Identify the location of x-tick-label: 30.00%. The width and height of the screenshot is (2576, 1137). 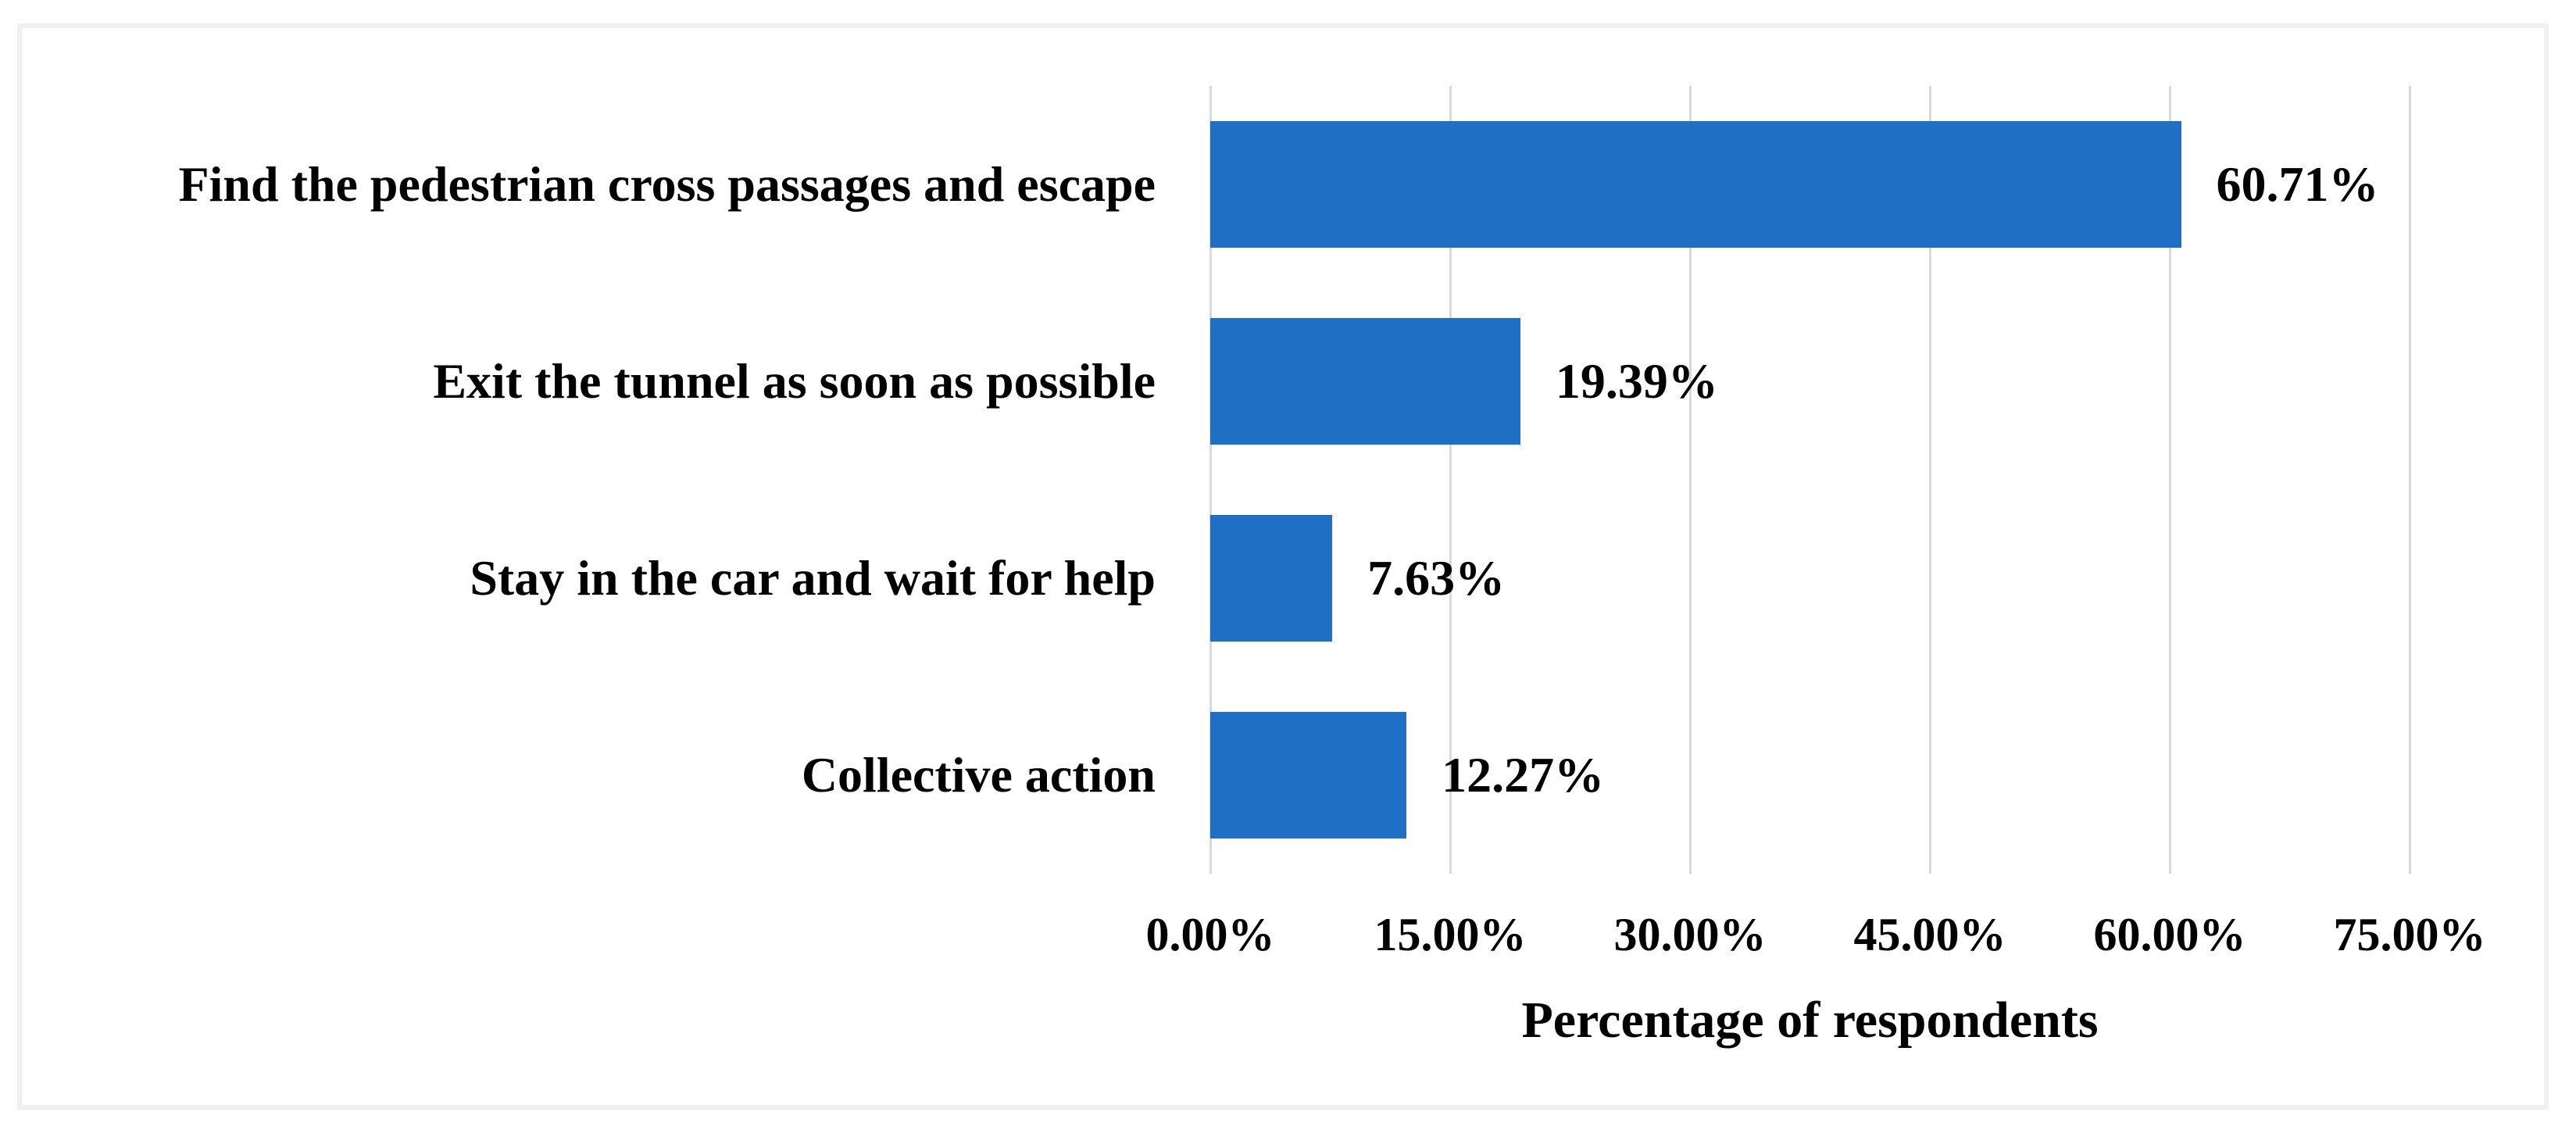
(1690, 934).